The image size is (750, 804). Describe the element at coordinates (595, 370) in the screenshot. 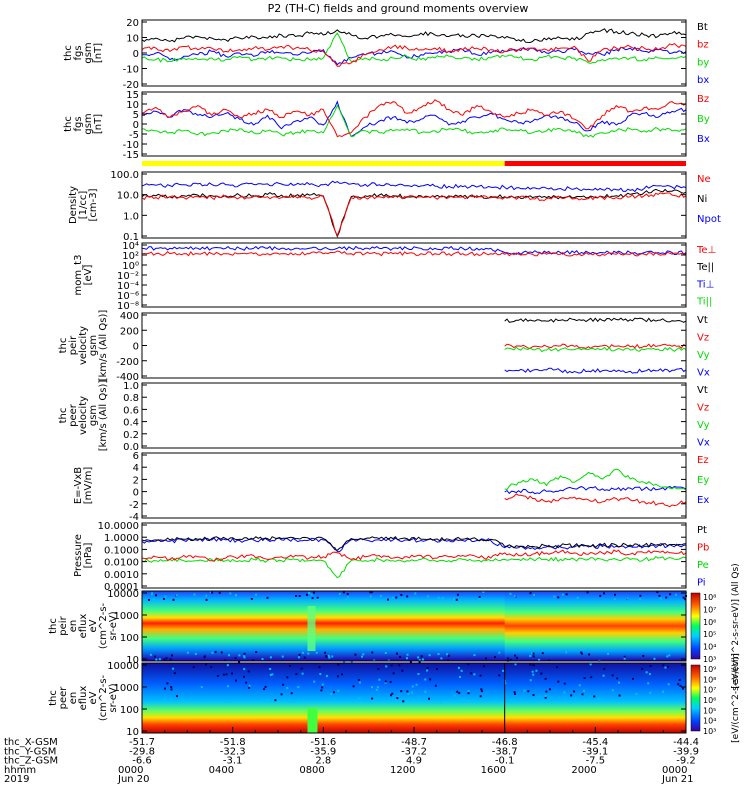

I see `series-line-Vx` at that location.